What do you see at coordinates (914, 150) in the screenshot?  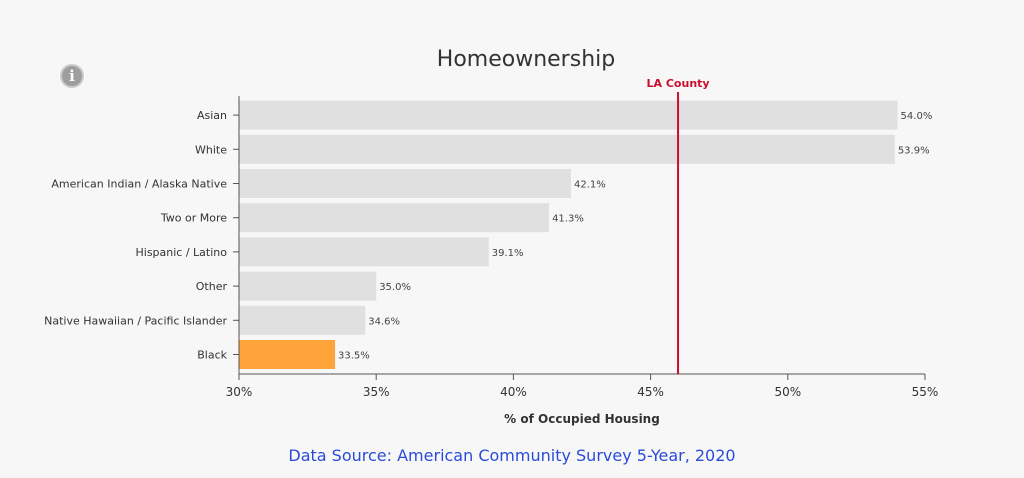 I see `value-label-white: 53.9%` at bounding box center [914, 150].